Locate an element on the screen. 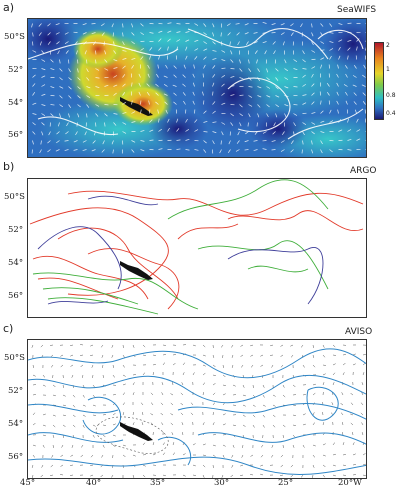  colorbar is located at coordinates (379, 81).